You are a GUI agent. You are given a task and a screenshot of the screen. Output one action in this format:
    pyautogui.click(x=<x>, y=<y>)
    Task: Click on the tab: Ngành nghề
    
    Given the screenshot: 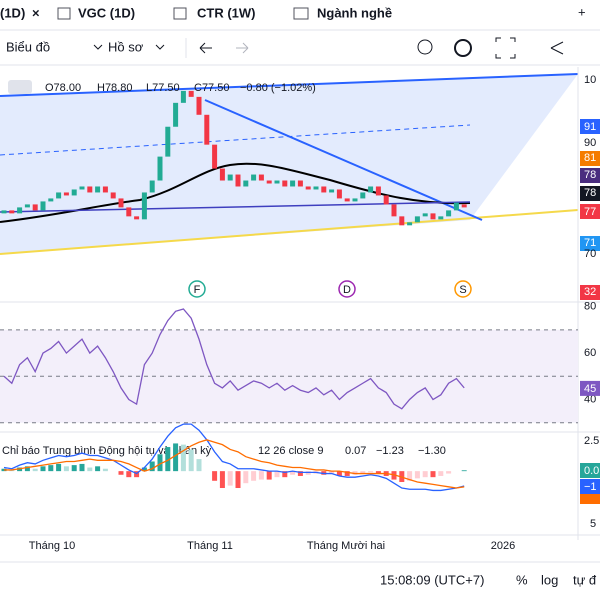 What is the action you would take?
    pyautogui.click(x=354, y=12)
    